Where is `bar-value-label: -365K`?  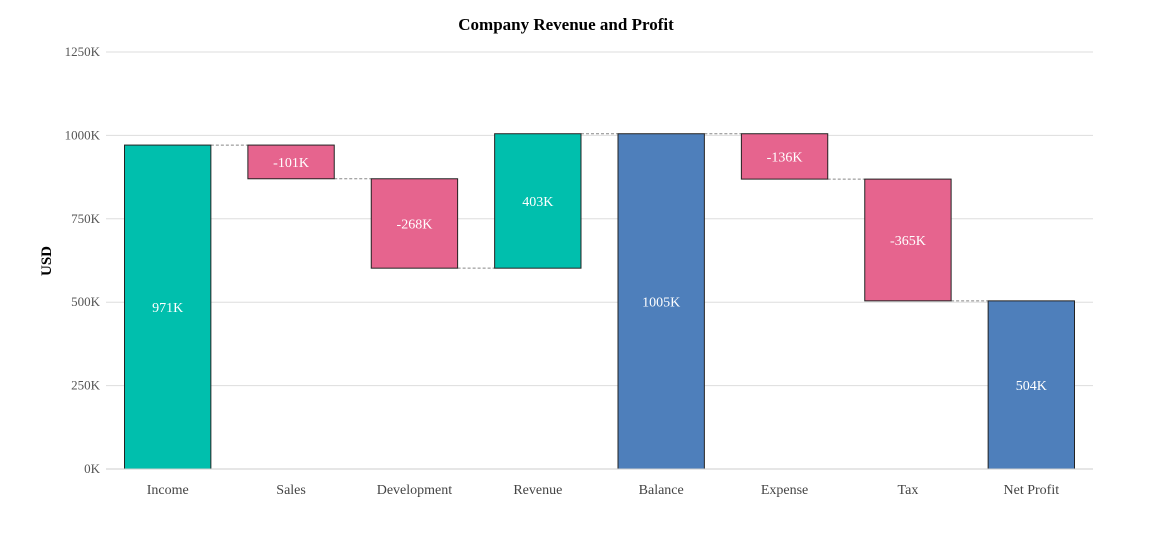
bar-value-label: -365K is located at coordinates (908, 241).